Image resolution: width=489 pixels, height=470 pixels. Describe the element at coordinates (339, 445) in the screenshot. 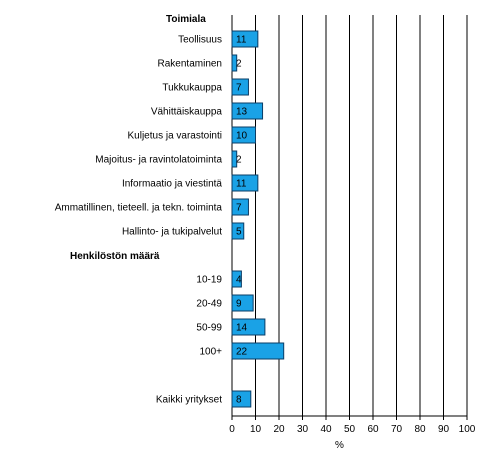

I see `x-axis-label: %` at that location.